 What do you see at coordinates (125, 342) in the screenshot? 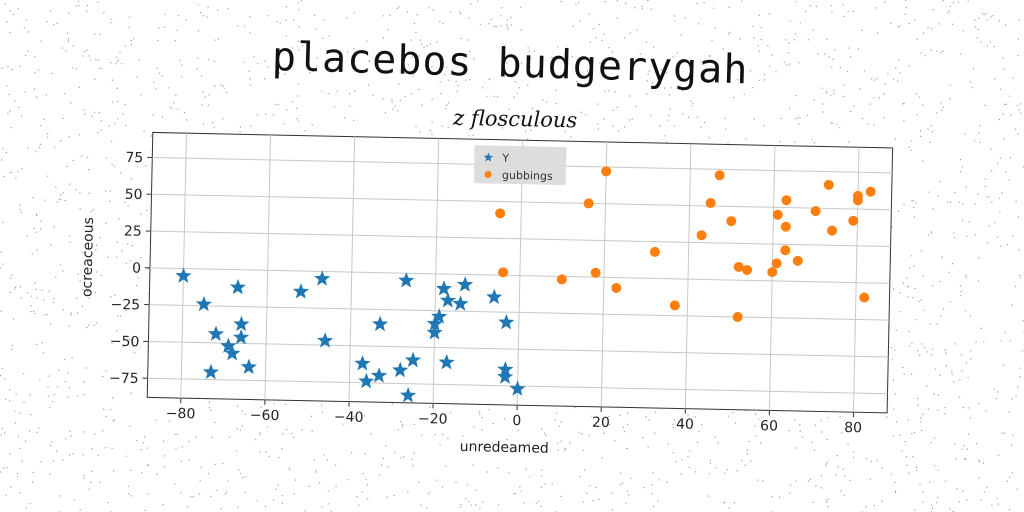
I see `y-tick-label: −50` at bounding box center [125, 342].